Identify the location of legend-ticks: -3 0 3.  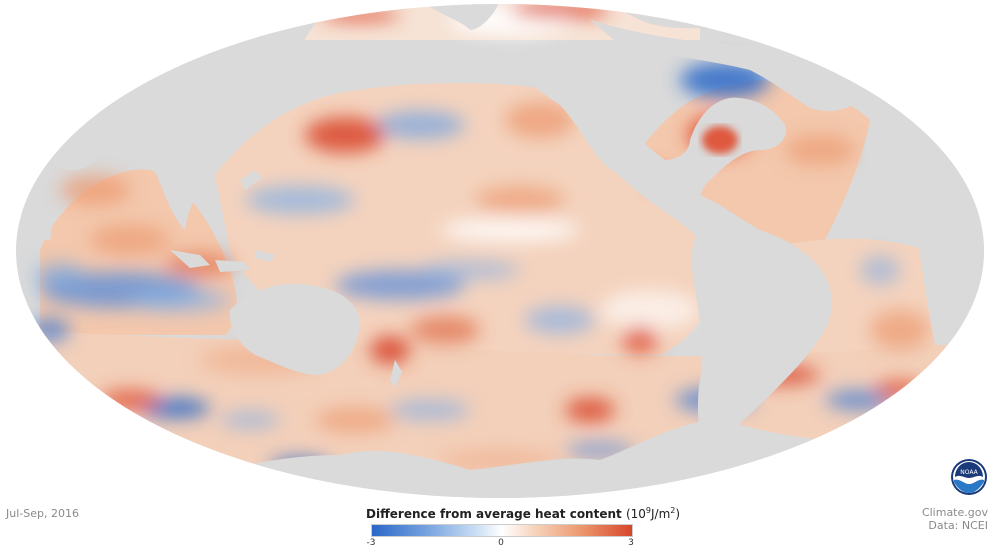
(500, 544).